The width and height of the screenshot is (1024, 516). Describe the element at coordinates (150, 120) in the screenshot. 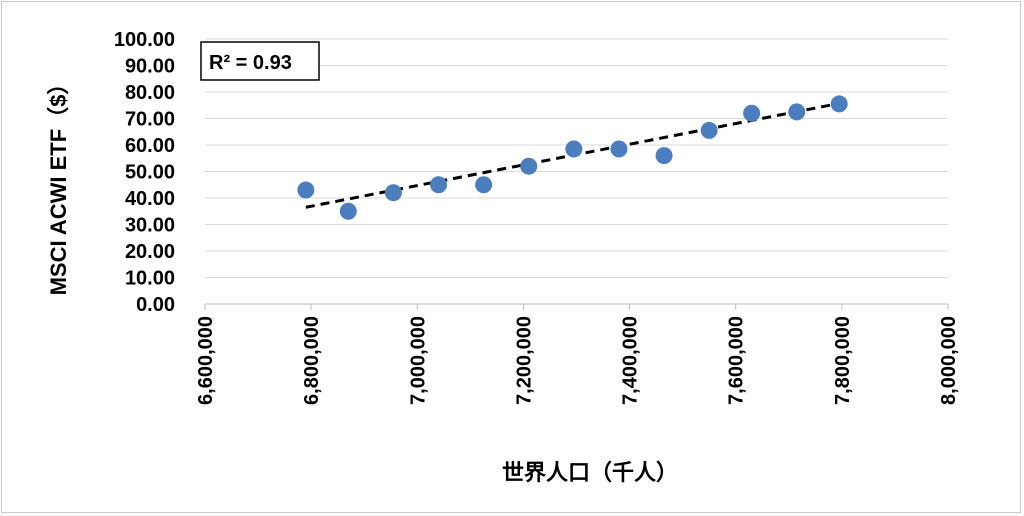

I see `y-tick-label: 70.00` at that location.